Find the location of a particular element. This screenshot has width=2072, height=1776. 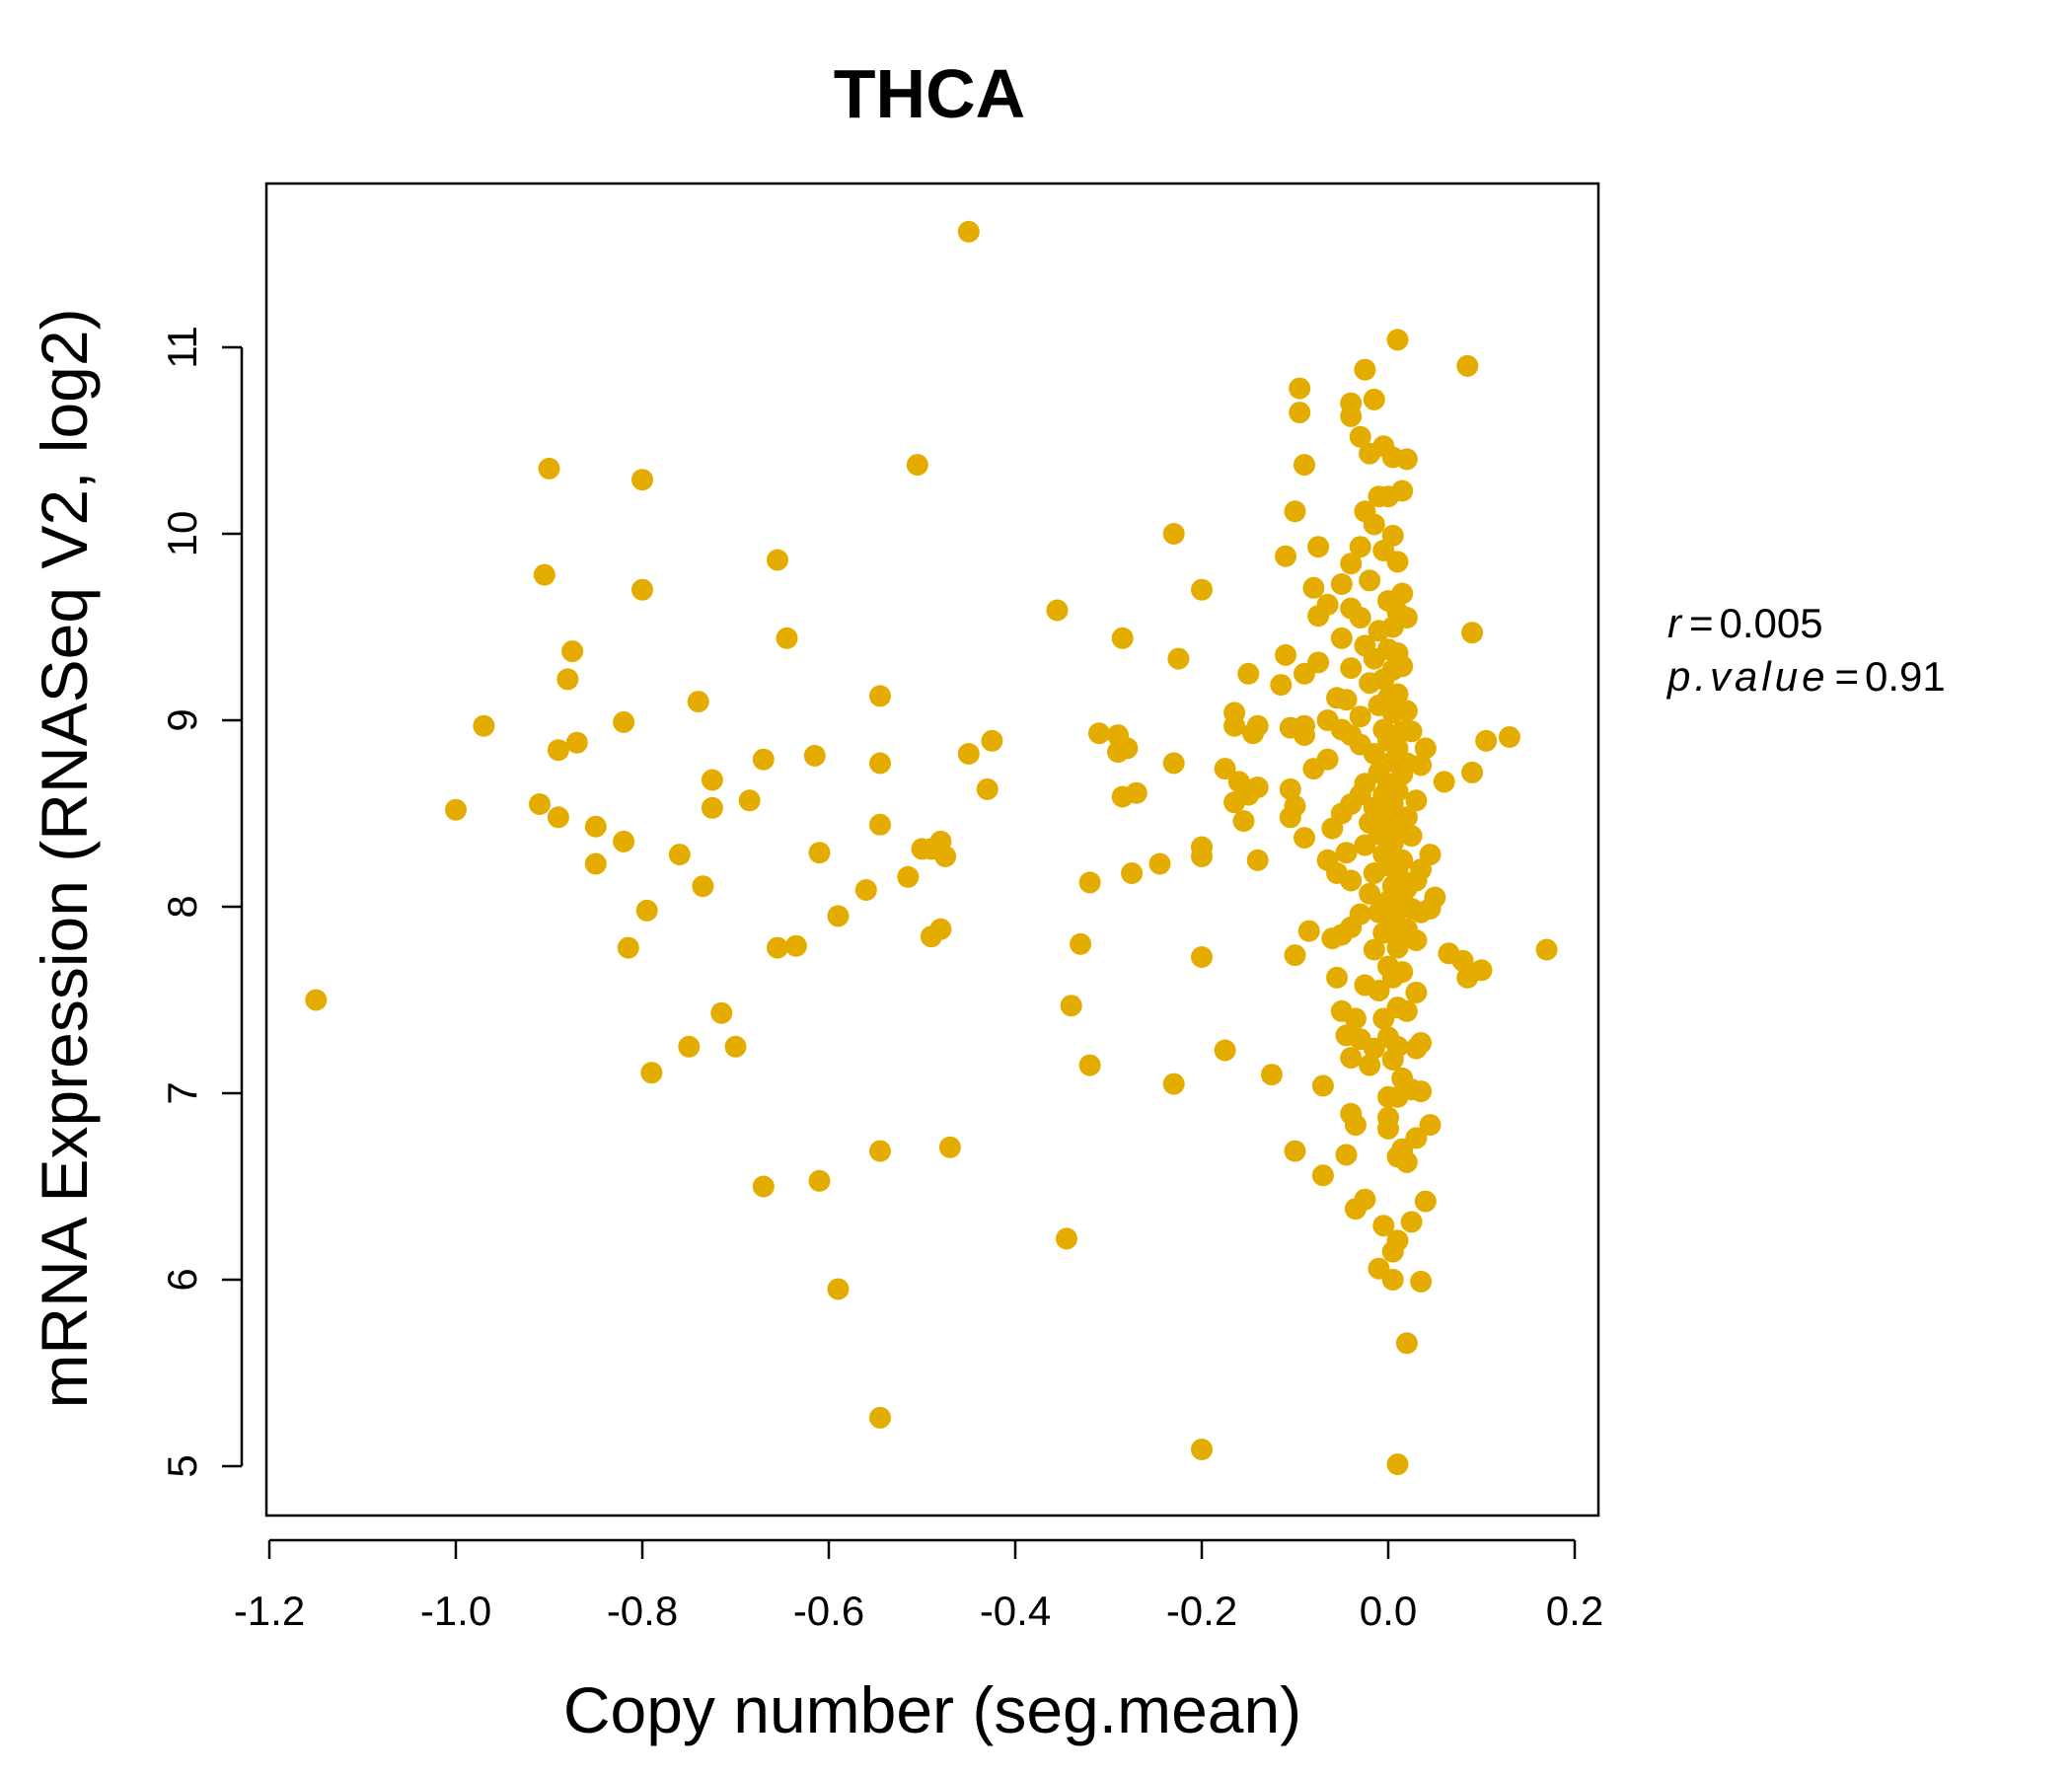

y-axis-title: mRNA Expression (RNASeq V2, log2) is located at coordinates (65, 858).